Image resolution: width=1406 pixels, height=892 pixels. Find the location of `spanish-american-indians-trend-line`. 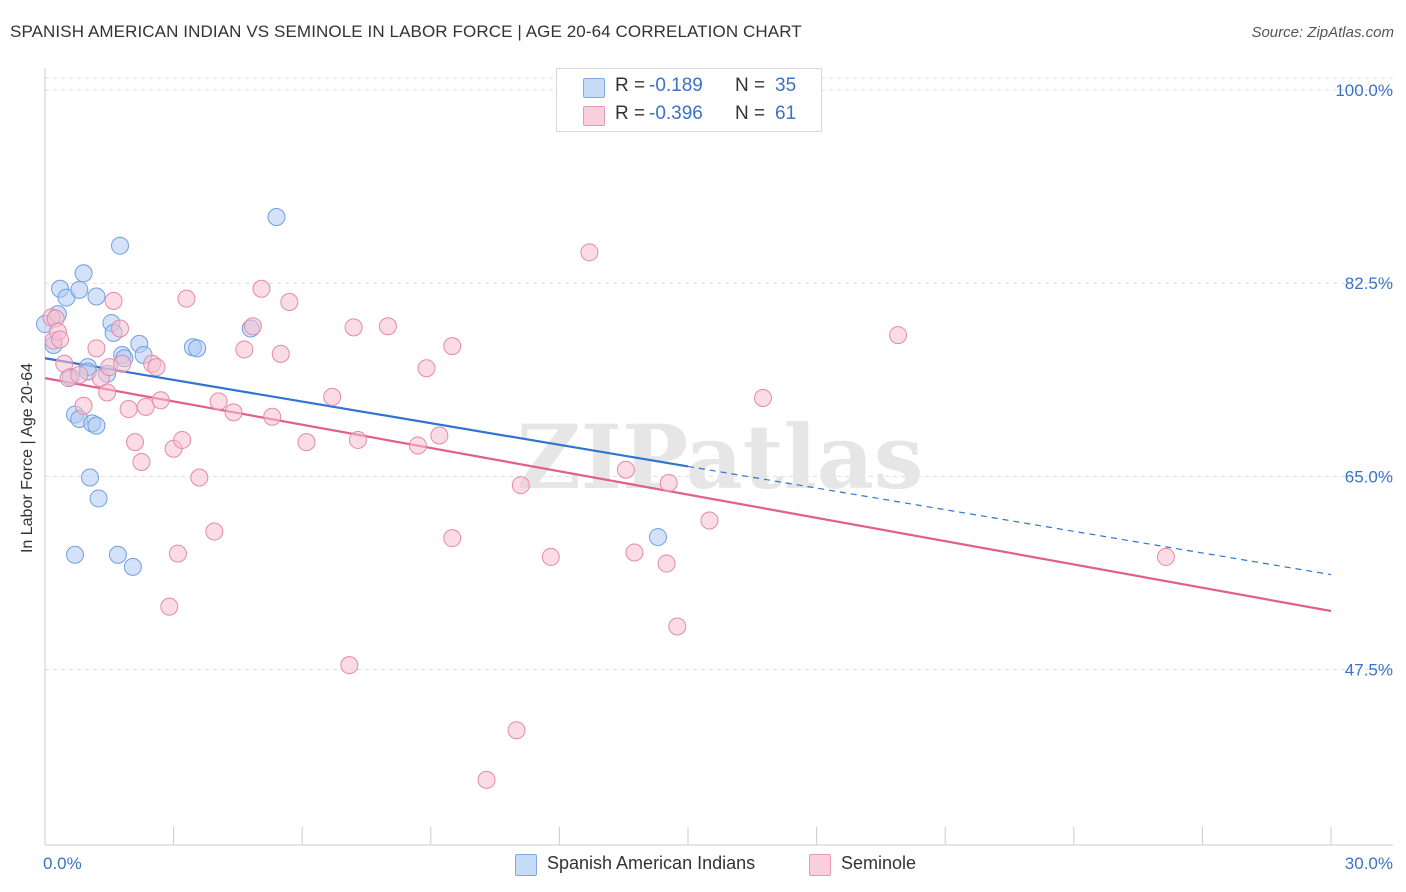

spanish-american-indians-trend-line is located at coordinates (366, 412).